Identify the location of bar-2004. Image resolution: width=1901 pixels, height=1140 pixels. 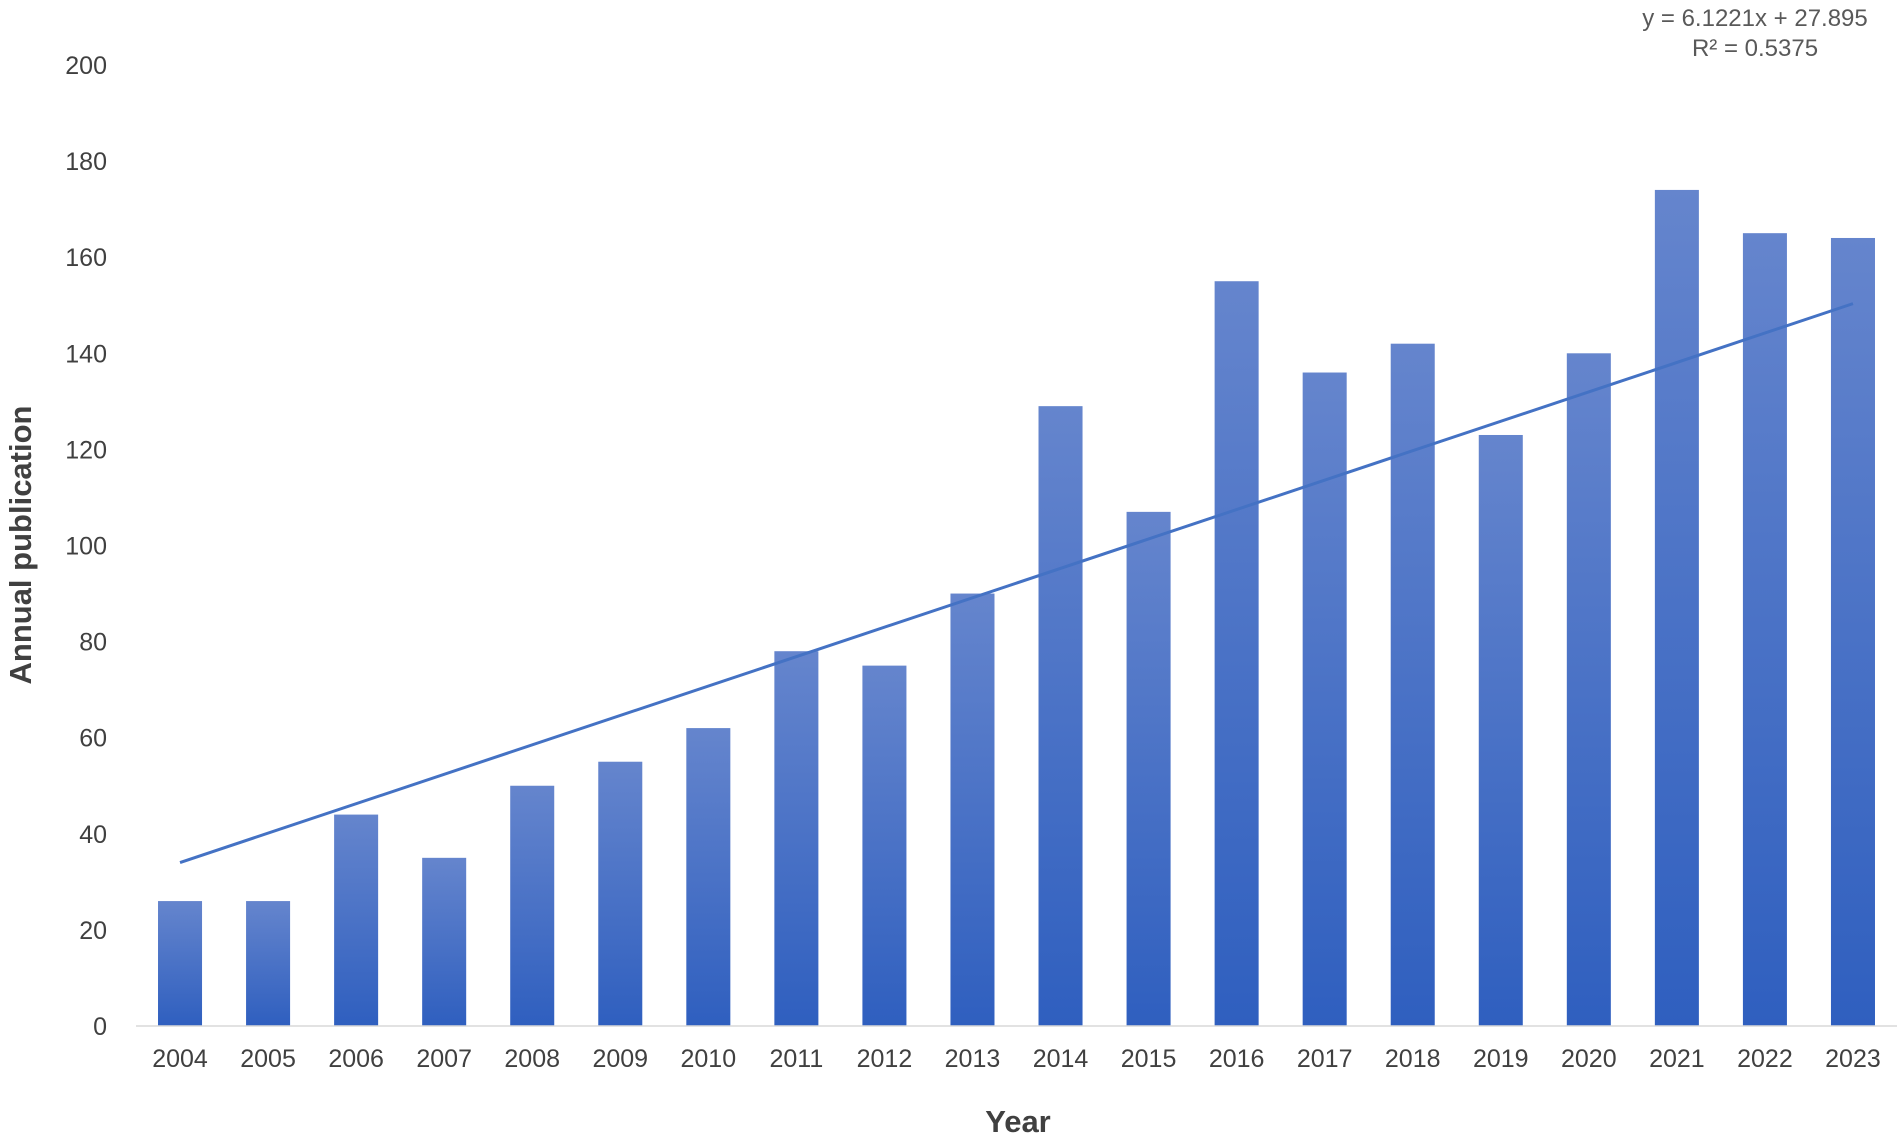
(180, 963).